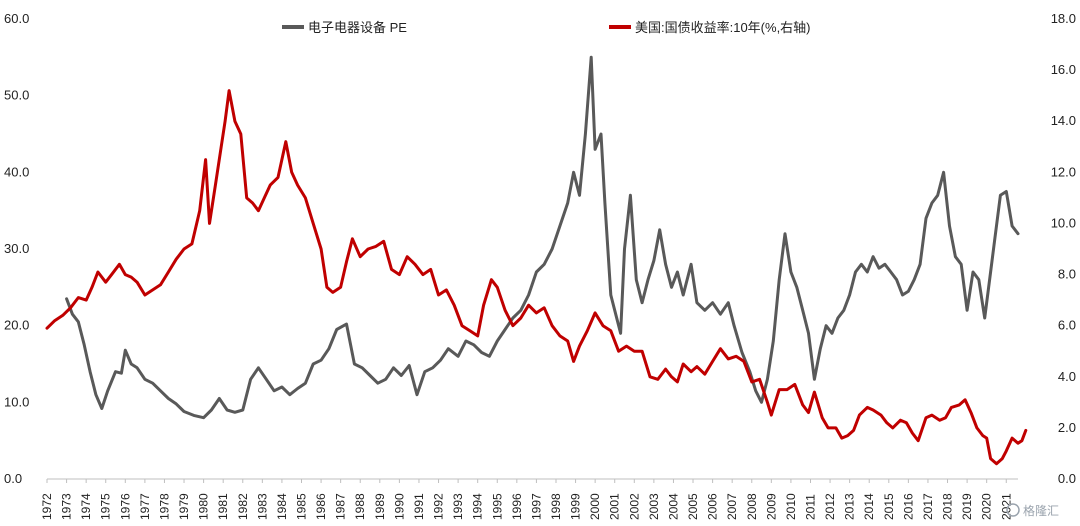 The image size is (1080, 526). Describe the element at coordinates (1067, 376) in the screenshot. I see `y-right-tick-label: 4.0` at that location.